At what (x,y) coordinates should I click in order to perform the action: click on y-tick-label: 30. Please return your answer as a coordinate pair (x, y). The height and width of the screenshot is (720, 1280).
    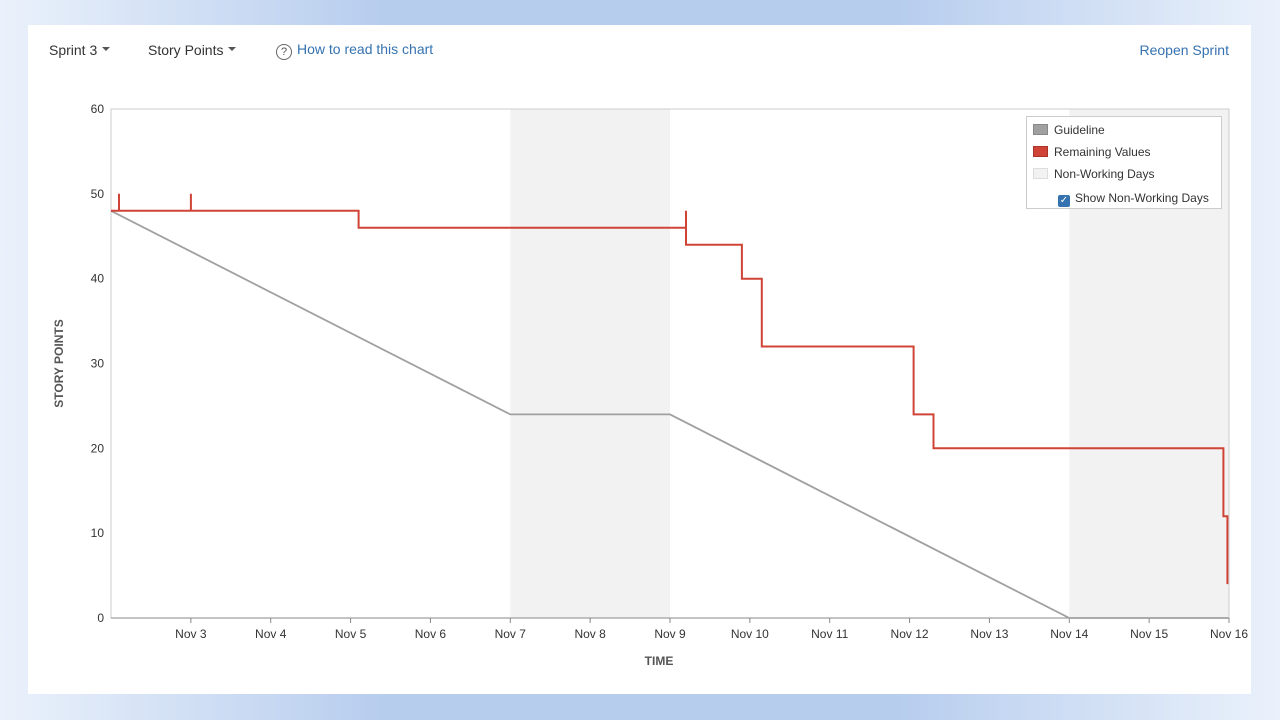
    Looking at the image, I should click on (98, 364).